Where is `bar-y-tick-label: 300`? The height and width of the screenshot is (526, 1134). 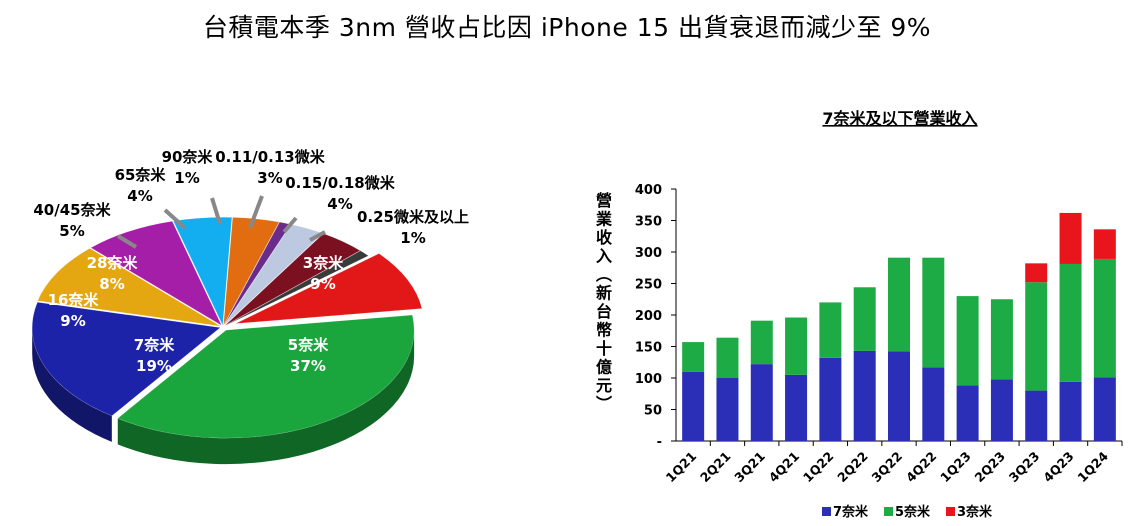
bar-y-tick-label: 300 is located at coordinates (648, 253).